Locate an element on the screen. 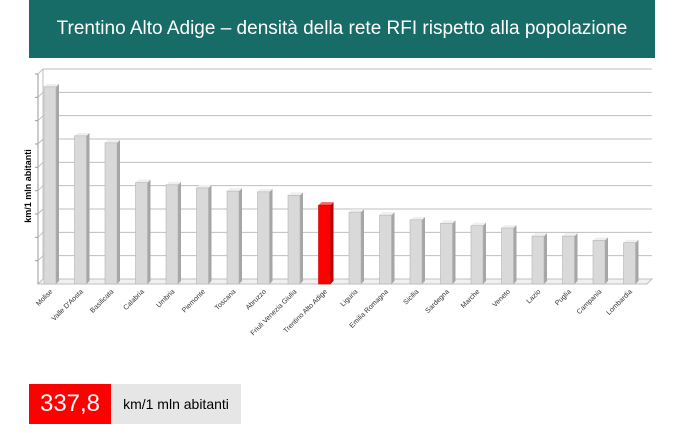 The width and height of the screenshot is (674, 433). x-tick-label: Campania is located at coordinates (590, 302).